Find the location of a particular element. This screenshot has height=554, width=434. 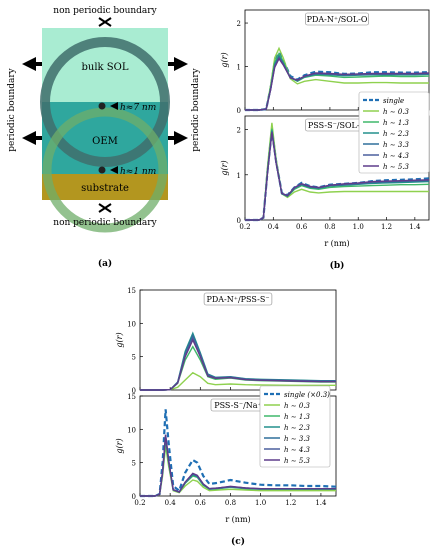

substrate-layer is located at coordinates (105, 187).